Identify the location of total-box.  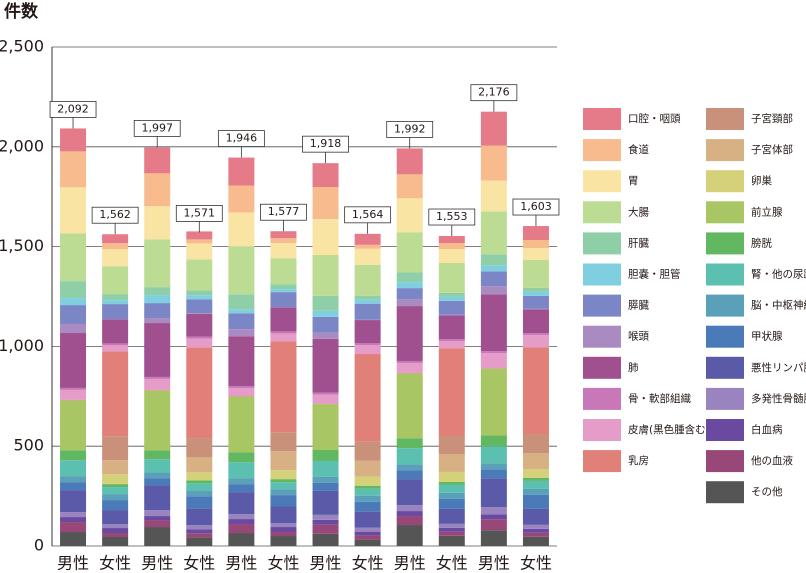
(494, 93).